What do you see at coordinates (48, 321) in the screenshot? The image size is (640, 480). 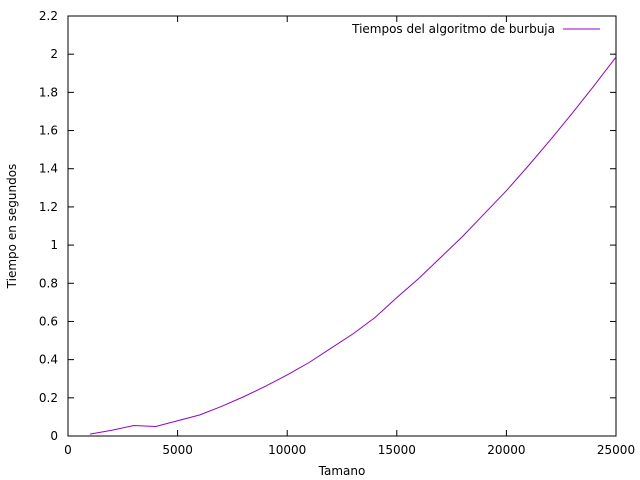 I see `y-tick-label: 0.6` at bounding box center [48, 321].